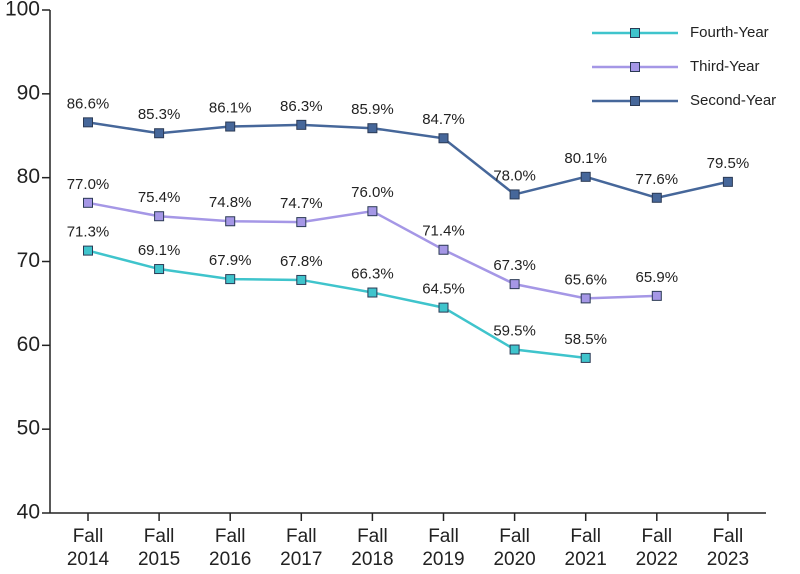 The width and height of the screenshot is (800, 574). Describe the element at coordinates (88, 184) in the screenshot. I see `data-label: 77.0%` at that location.